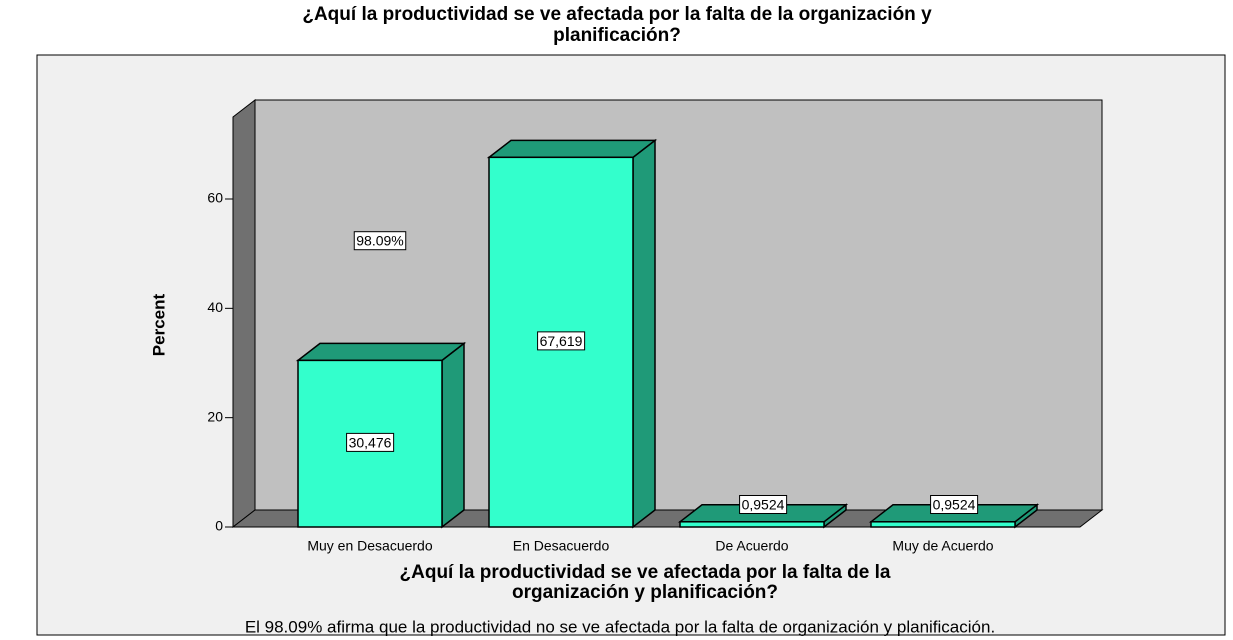  Describe the element at coordinates (215, 198) in the screenshot. I see `y-tick-label: 60` at that location.